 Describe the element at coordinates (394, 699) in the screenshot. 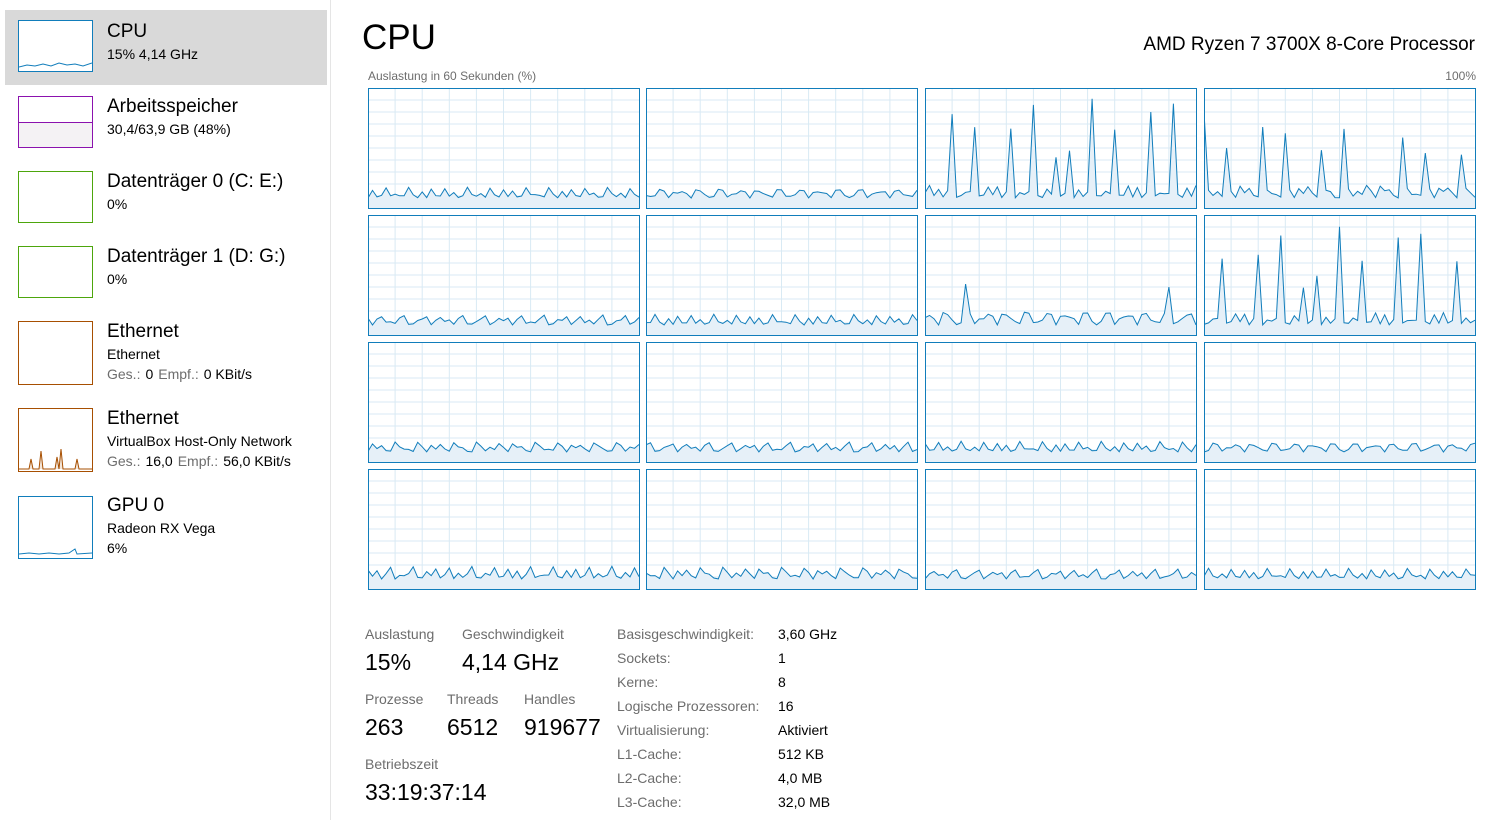

I see `stat-label: Prozesse` at that location.